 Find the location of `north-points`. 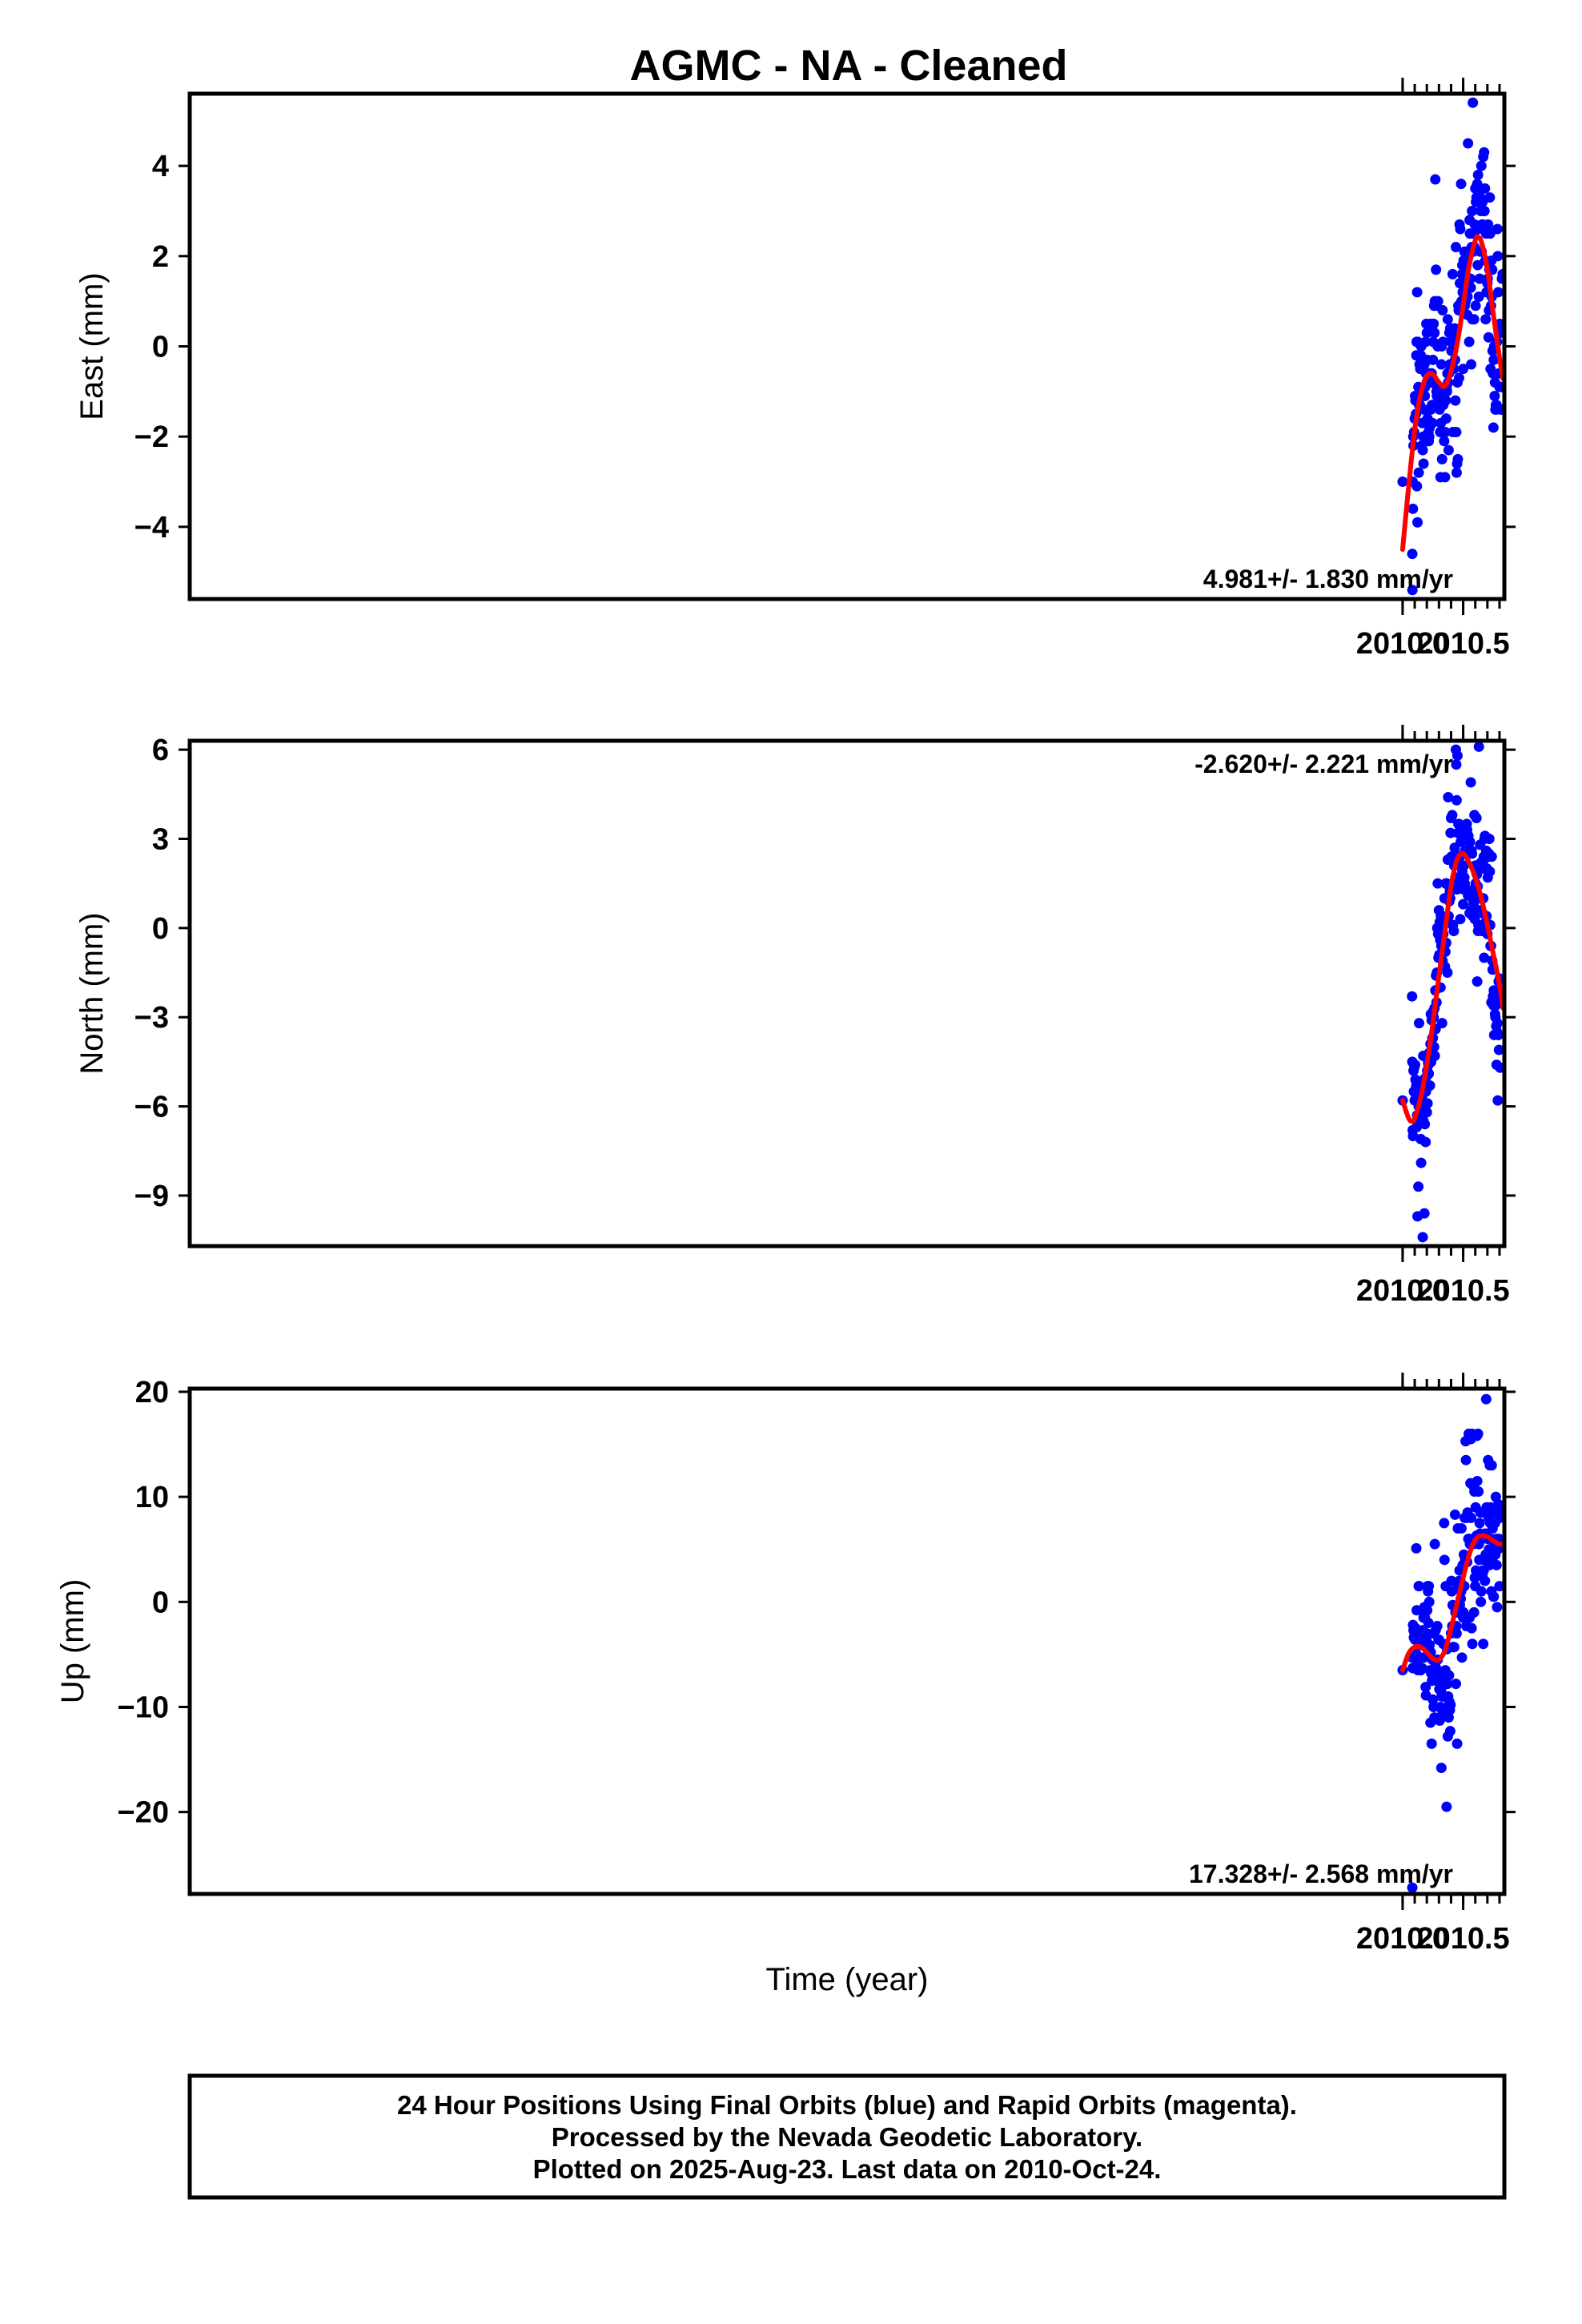

north-points is located at coordinates (1450, 992).